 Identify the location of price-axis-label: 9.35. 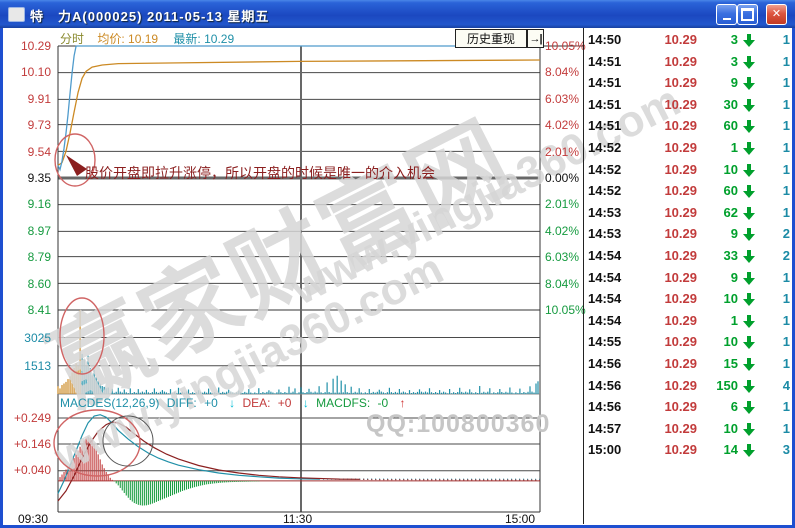
(39, 177).